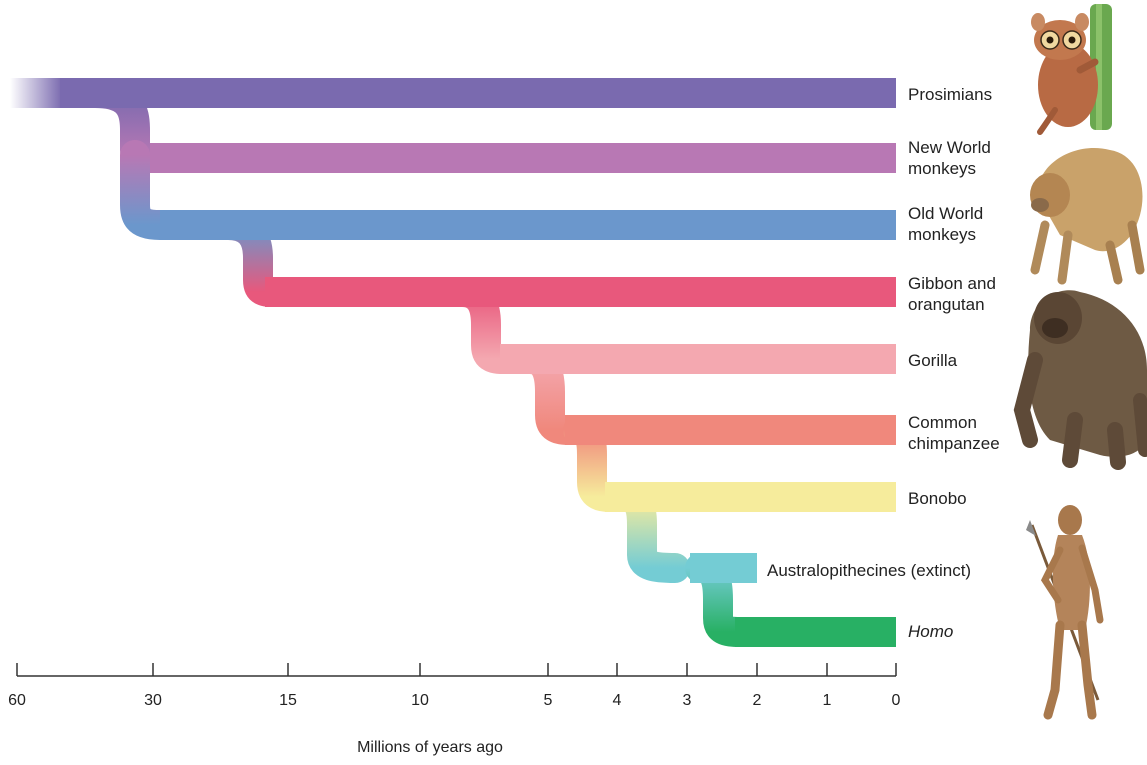 The height and width of the screenshot is (765, 1147). I want to click on label-australopithecines: Australopithecines (extinct), so click(869, 570).